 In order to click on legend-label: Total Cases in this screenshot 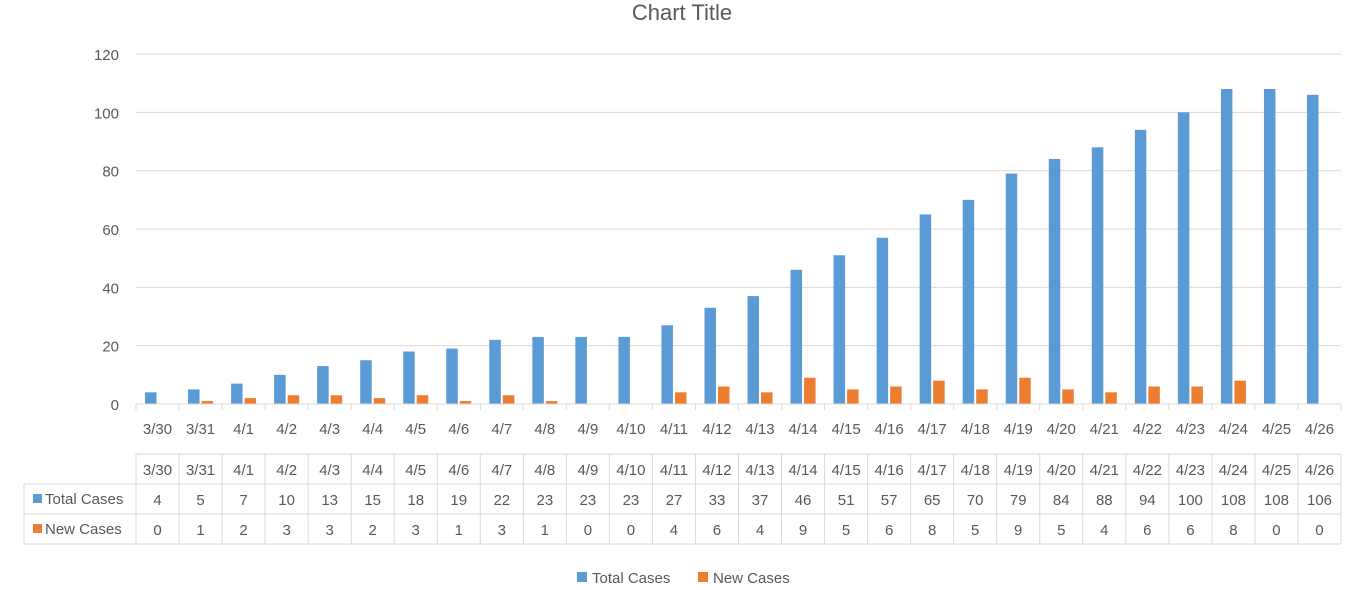, I will do `click(631, 577)`.